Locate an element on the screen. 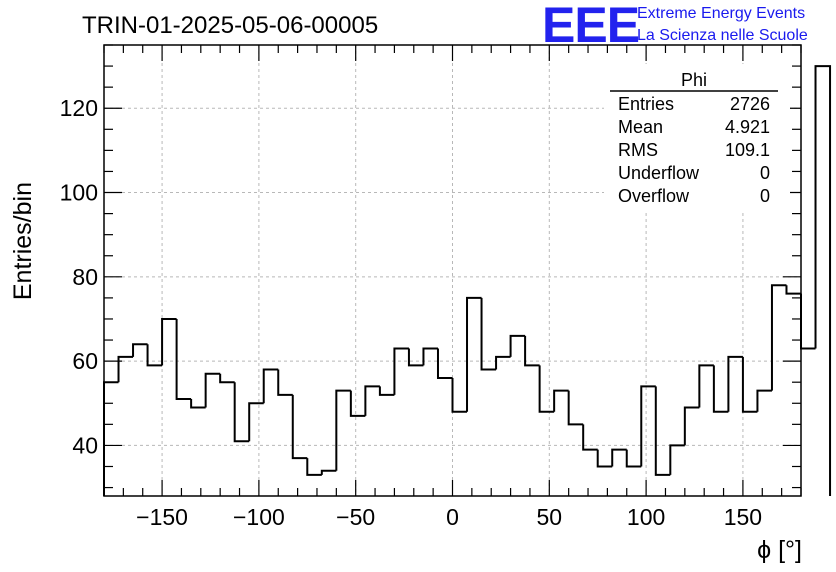 The height and width of the screenshot is (572, 836). stats-label-entries: Entries is located at coordinates (646, 104).